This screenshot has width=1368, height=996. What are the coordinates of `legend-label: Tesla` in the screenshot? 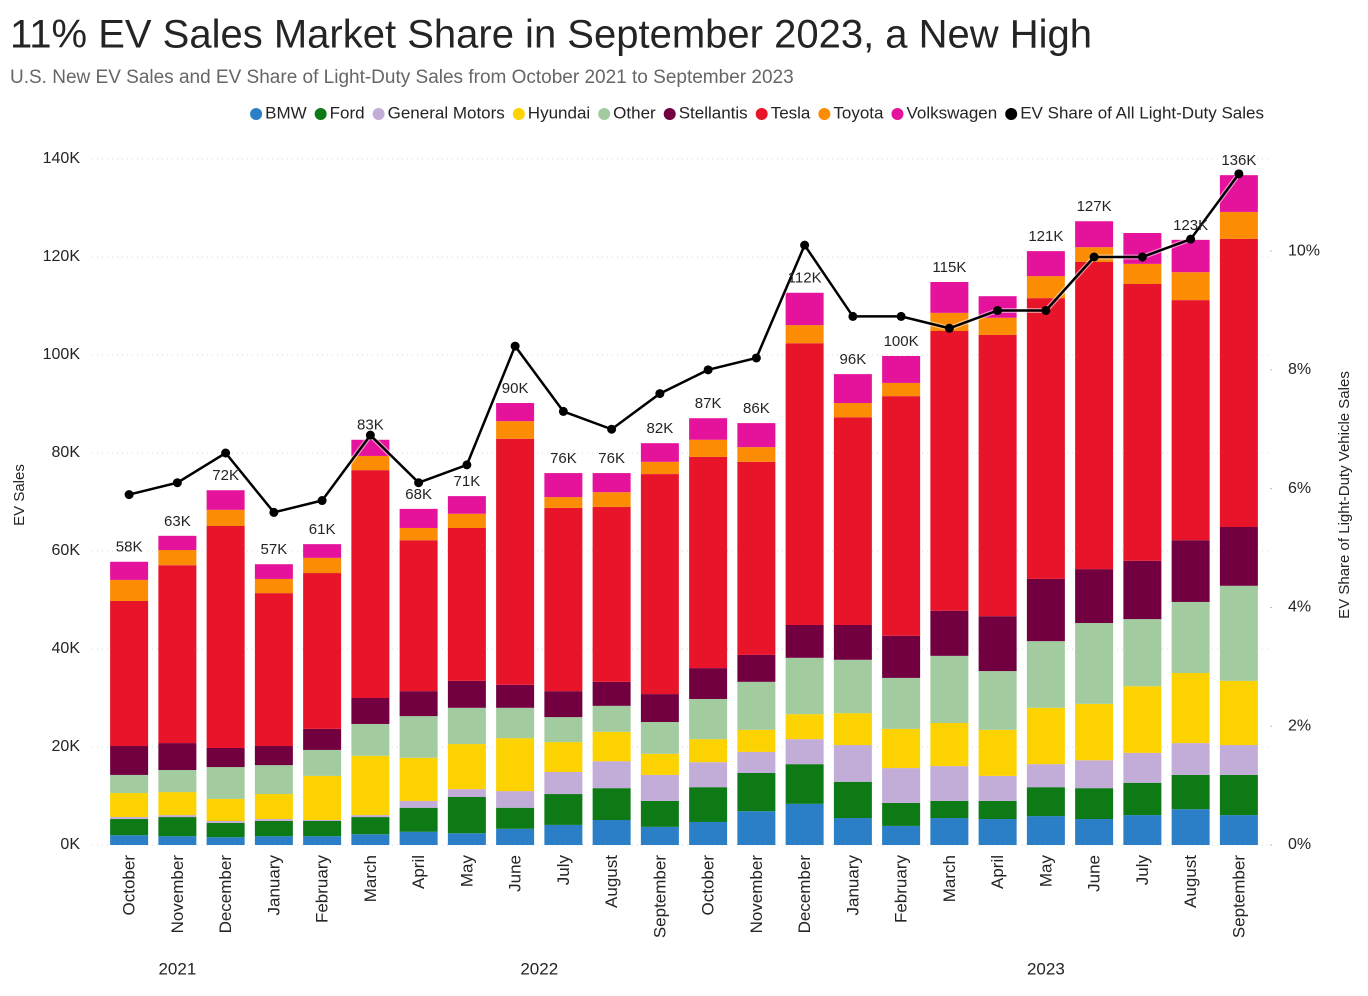 It's located at (791, 112).